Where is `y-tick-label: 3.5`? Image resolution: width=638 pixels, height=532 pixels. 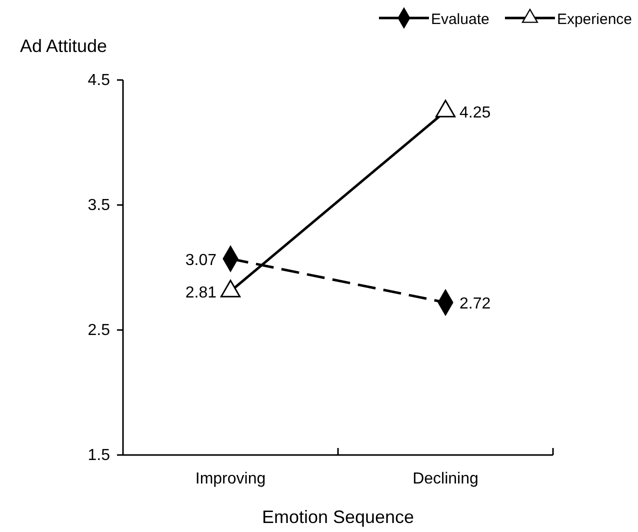 y-tick-label: 3.5 is located at coordinates (99, 205).